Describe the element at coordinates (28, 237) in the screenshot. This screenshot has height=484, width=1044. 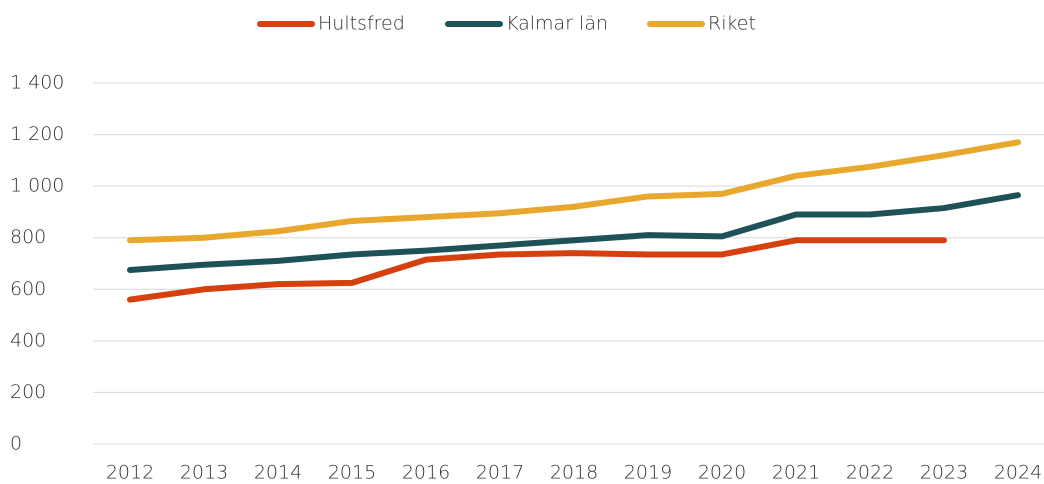
I see `y-tick-label: 800` at that location.